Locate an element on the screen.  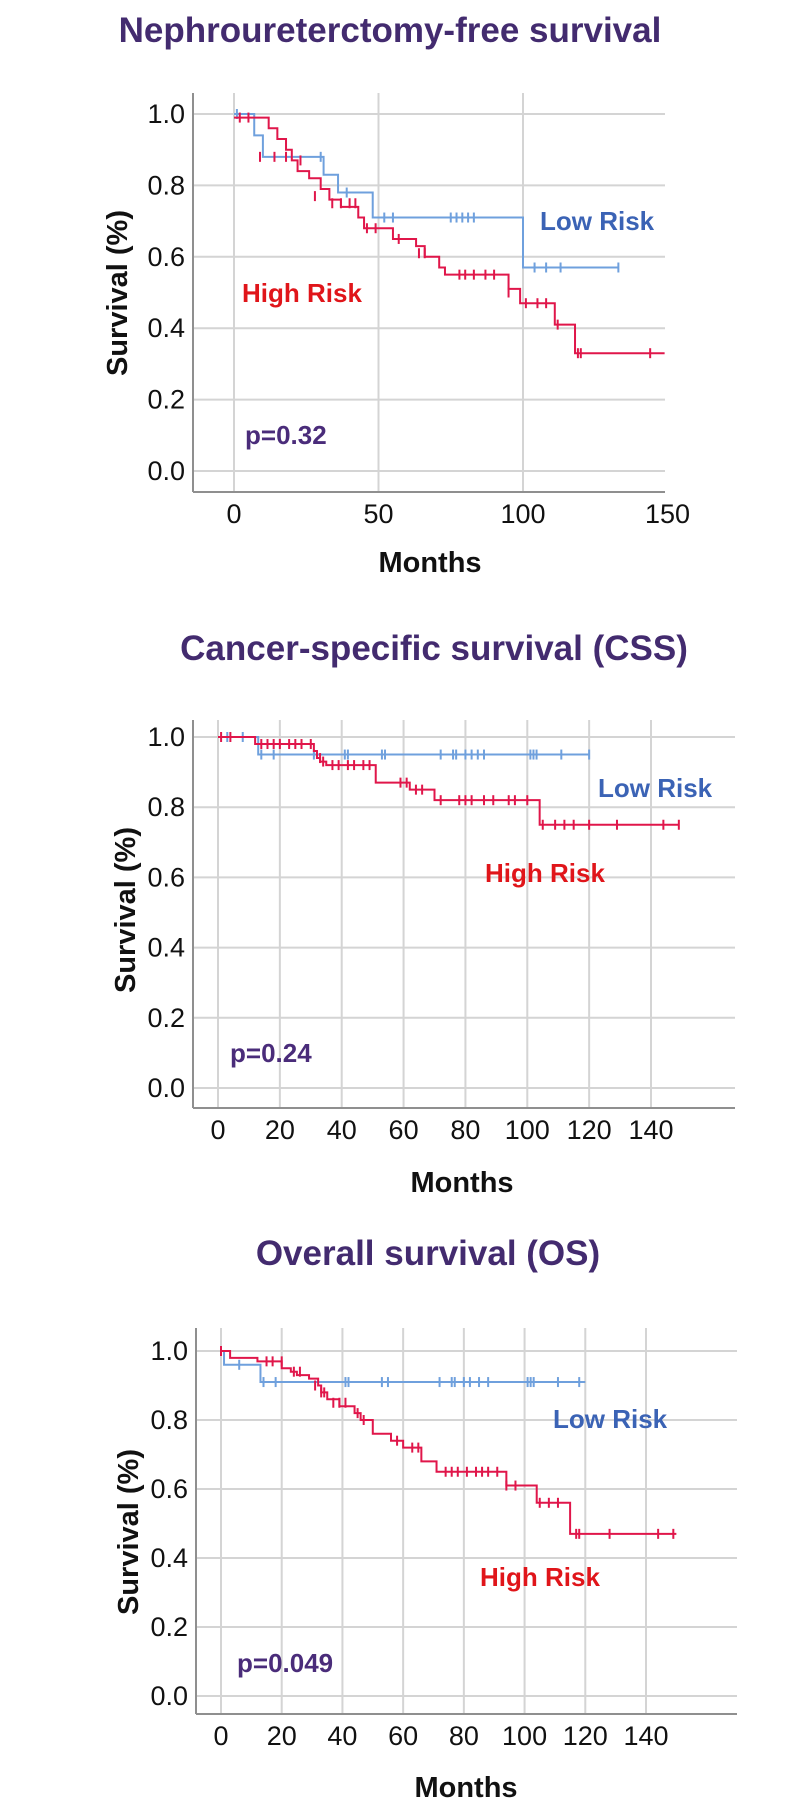
x-tick-label: 150 is located at coordinates (667, 514).